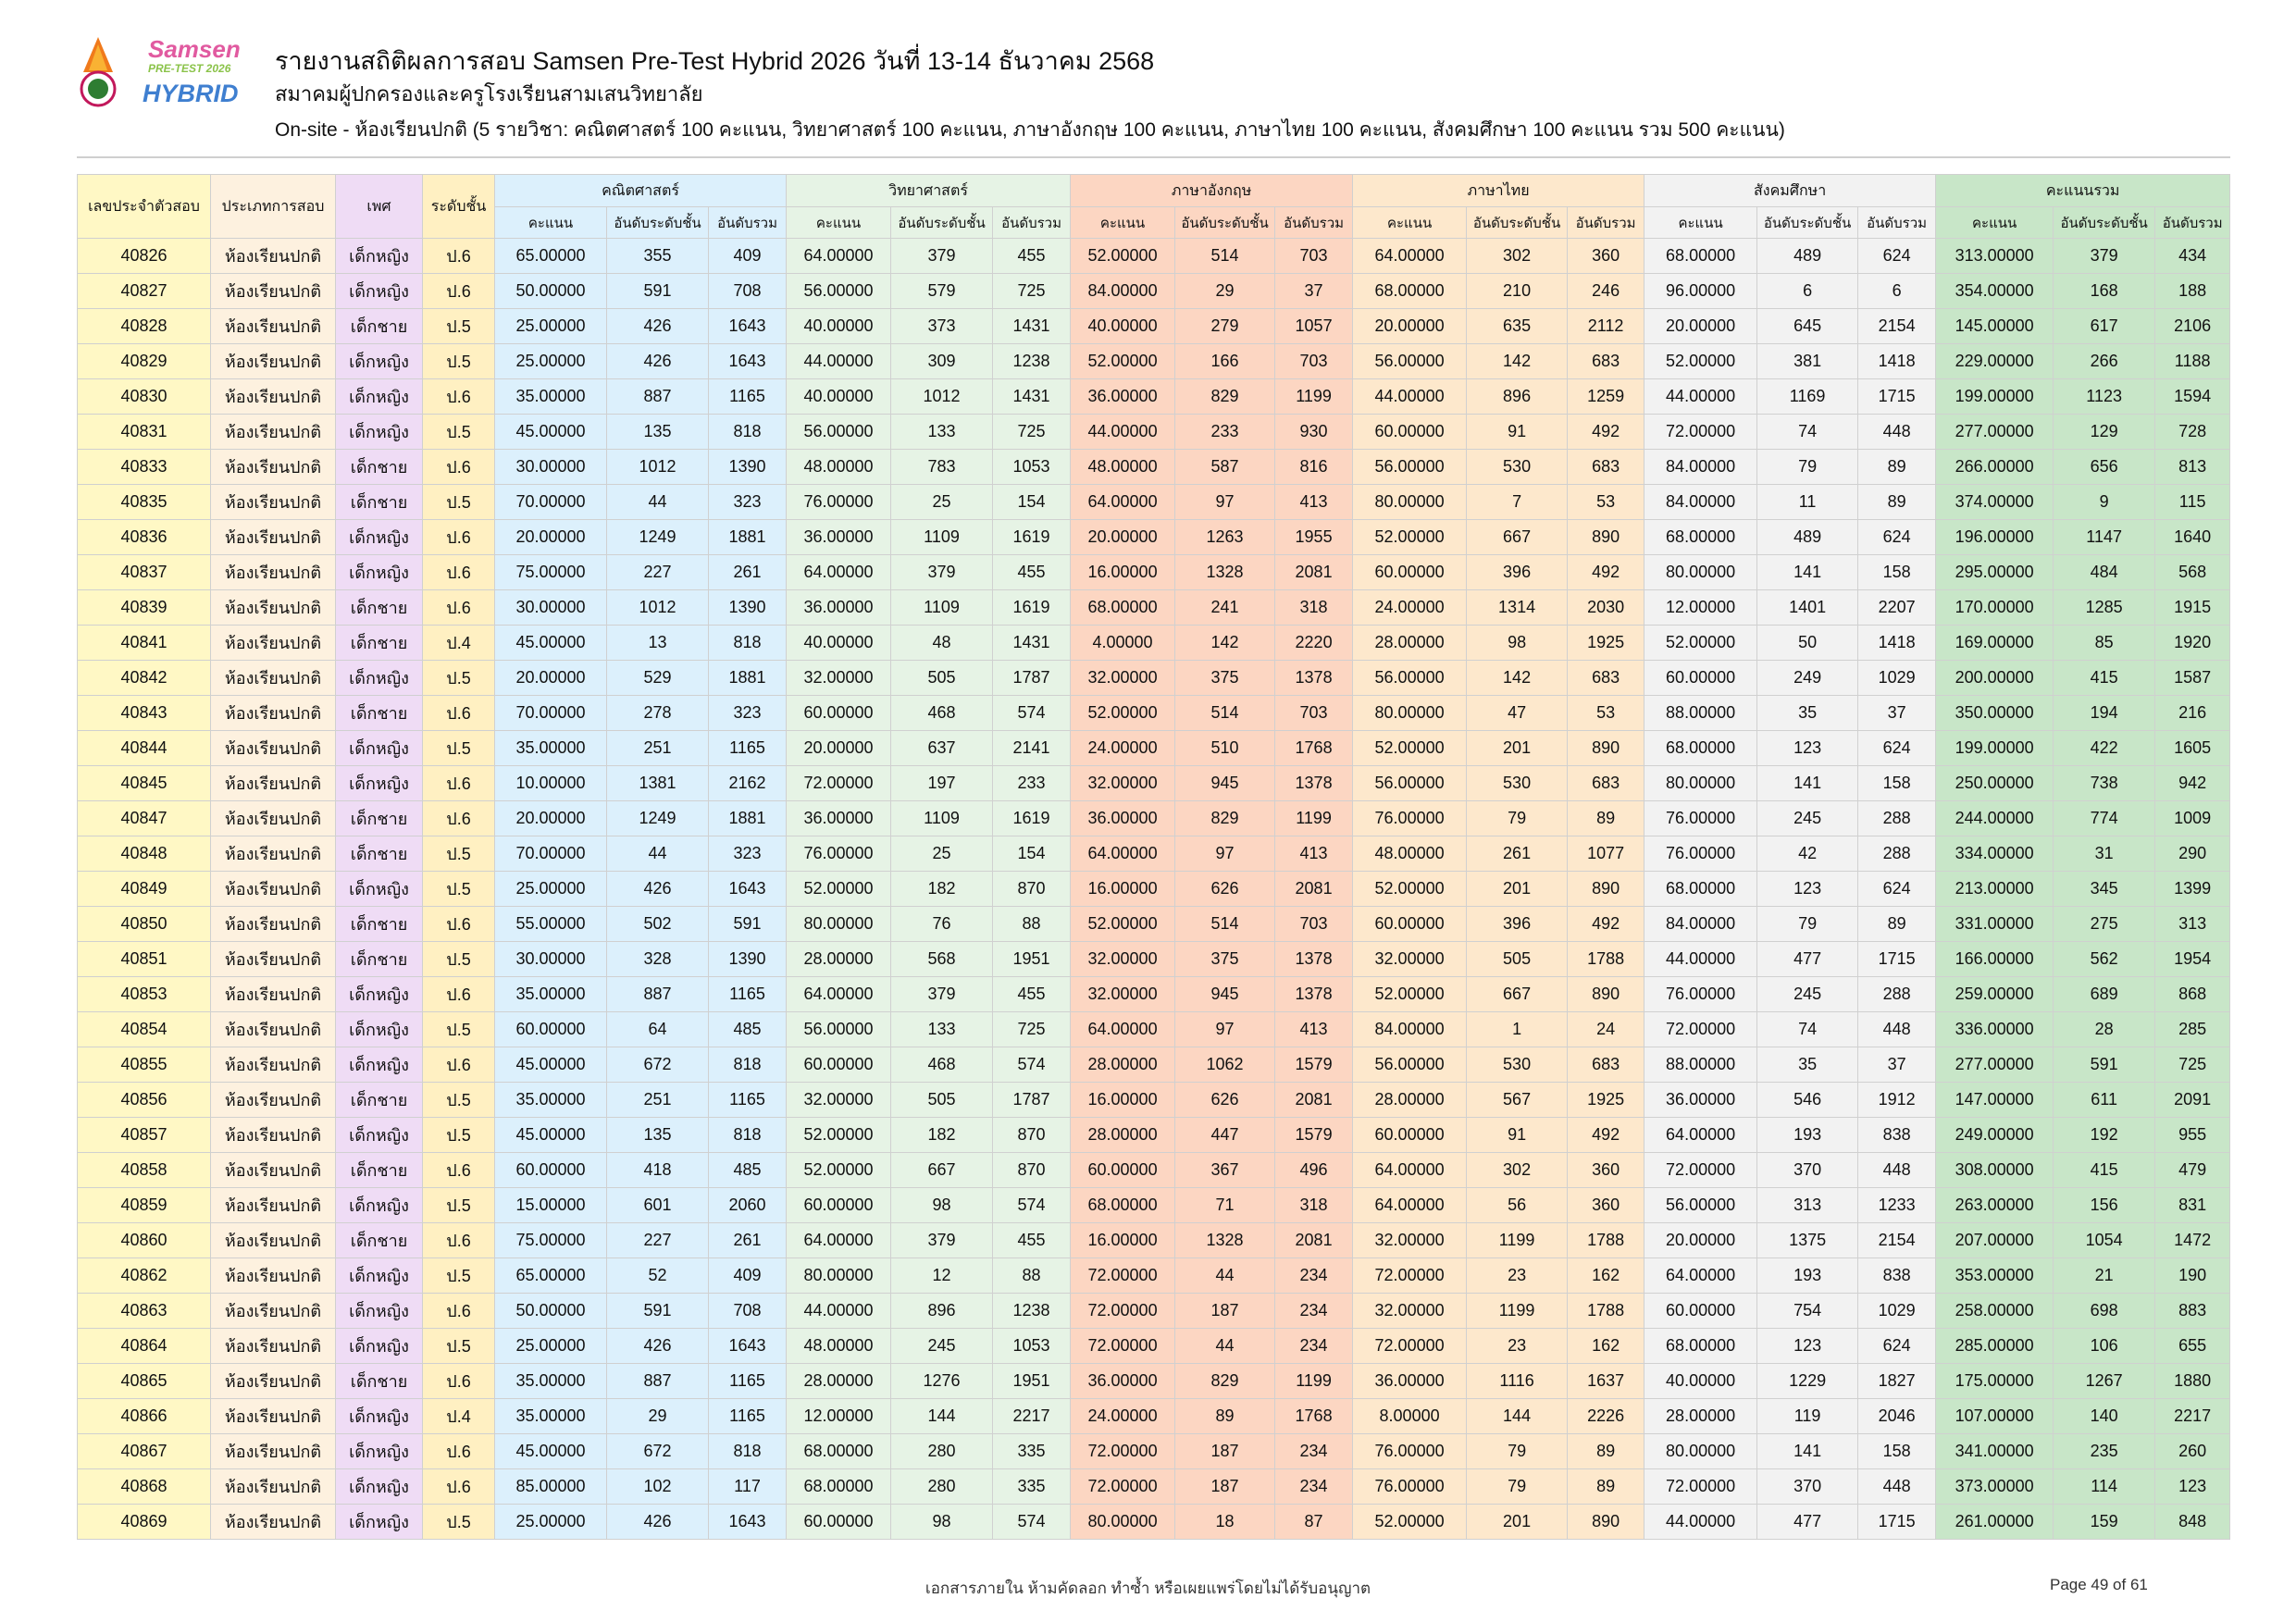 This screenshot has height=1623, width=2296. Describe the element at coordinates (550, 1205) in the screenshot. I see `cell-math-score: 15.00000` at that location.